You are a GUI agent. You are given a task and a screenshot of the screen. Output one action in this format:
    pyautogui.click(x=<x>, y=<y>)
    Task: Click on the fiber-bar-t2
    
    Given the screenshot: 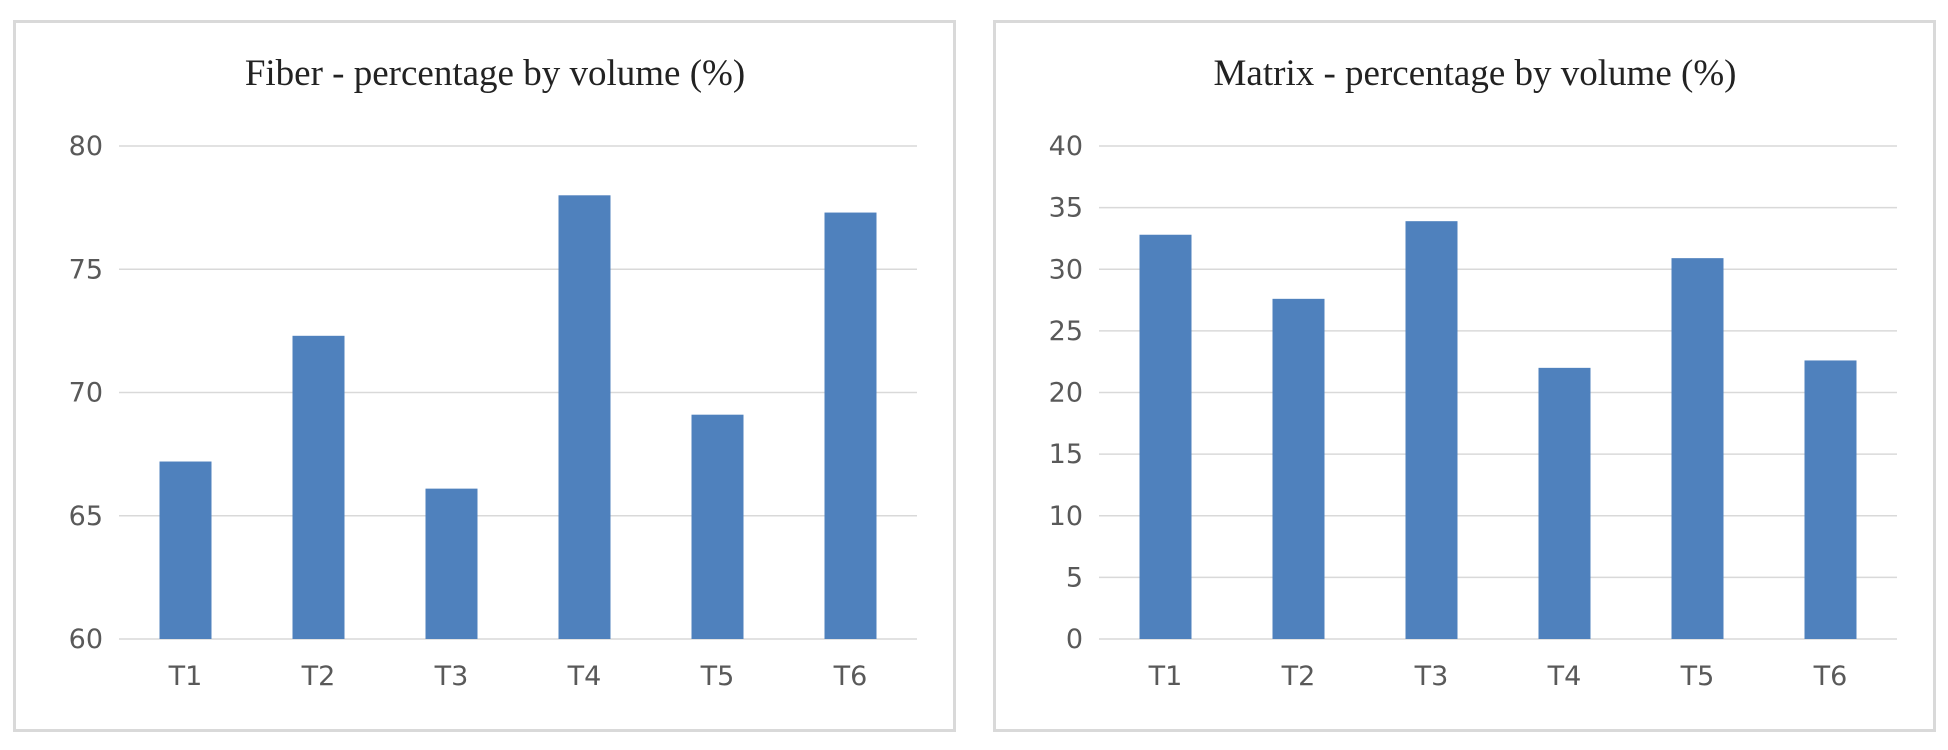 What is the action you would take?
    pyautogui.click(x=318, y=487)
    